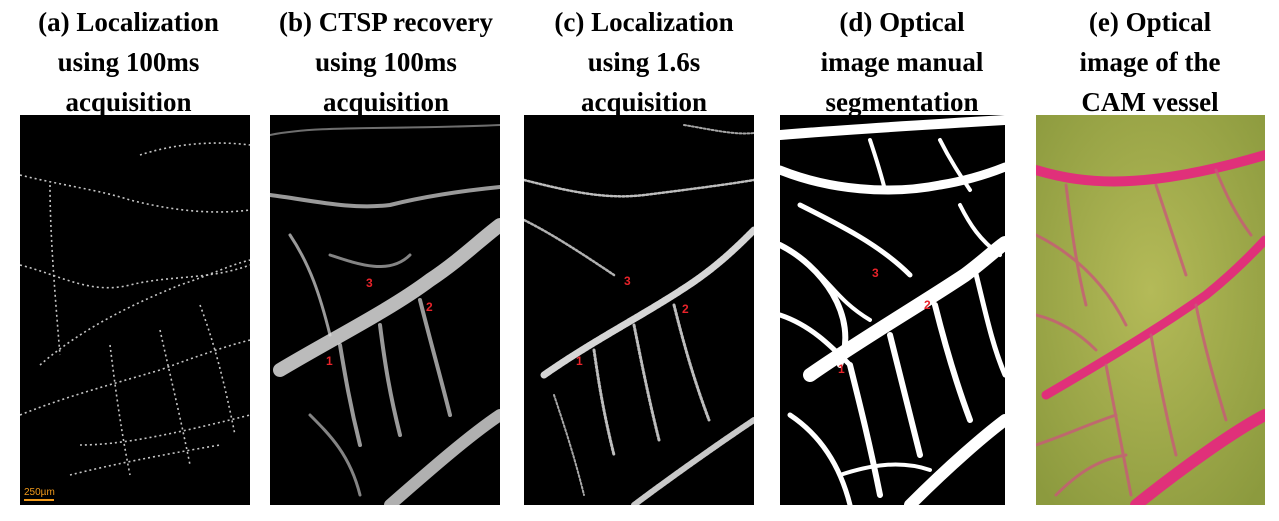 The width and height of the screenshot is (1279, 521). Describe the element at coordinates (135, 310) in the screenshot. I see `localization-100ms-image: 250µm` at that location.